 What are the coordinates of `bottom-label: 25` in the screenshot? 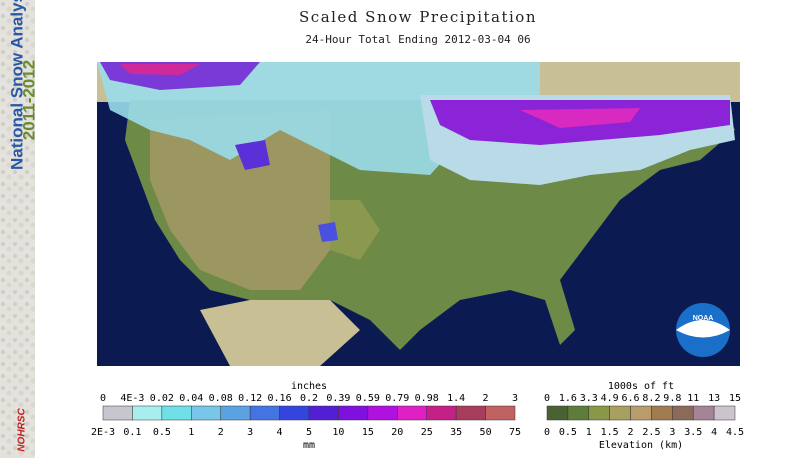 It's located at (427, 432).